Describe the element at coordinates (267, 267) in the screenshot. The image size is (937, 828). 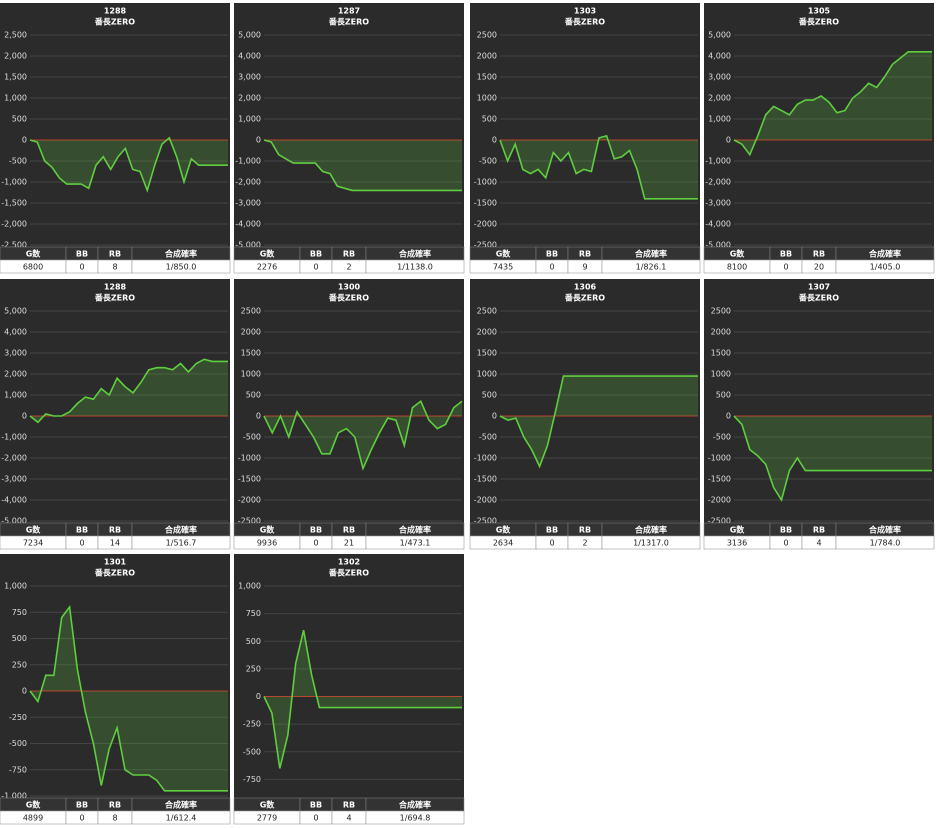
I see `table-value: 2276` at that location.